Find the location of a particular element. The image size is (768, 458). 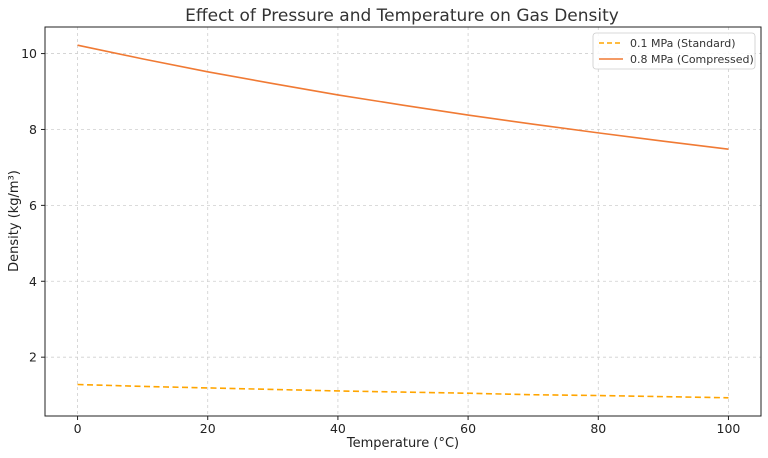

y-tick-label: 4 is located at coordinates (33, 281).